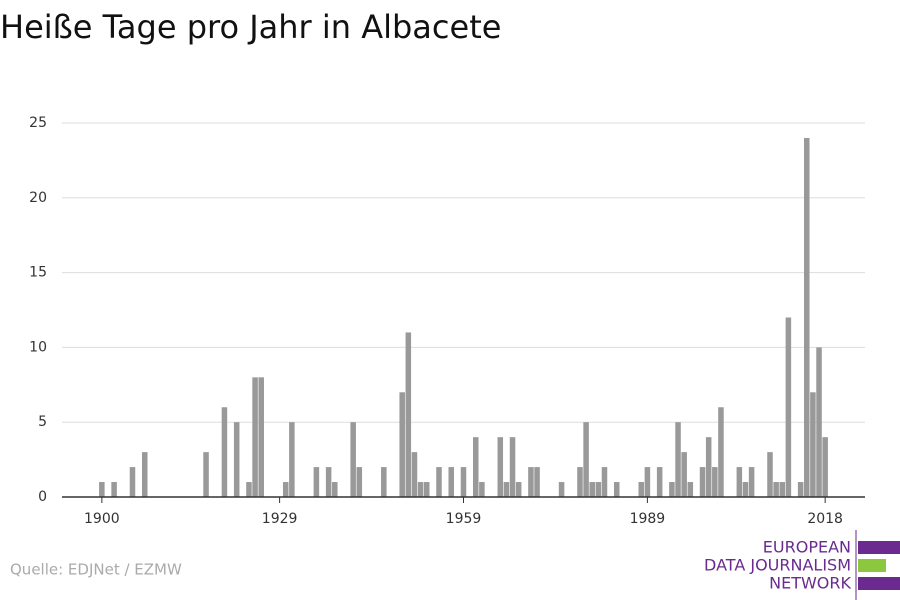 This screenshot has width=900, height=600. Describe the element at coordinates (38, 123) in the screenshot. I see `y-tick-label: 25` at that location.